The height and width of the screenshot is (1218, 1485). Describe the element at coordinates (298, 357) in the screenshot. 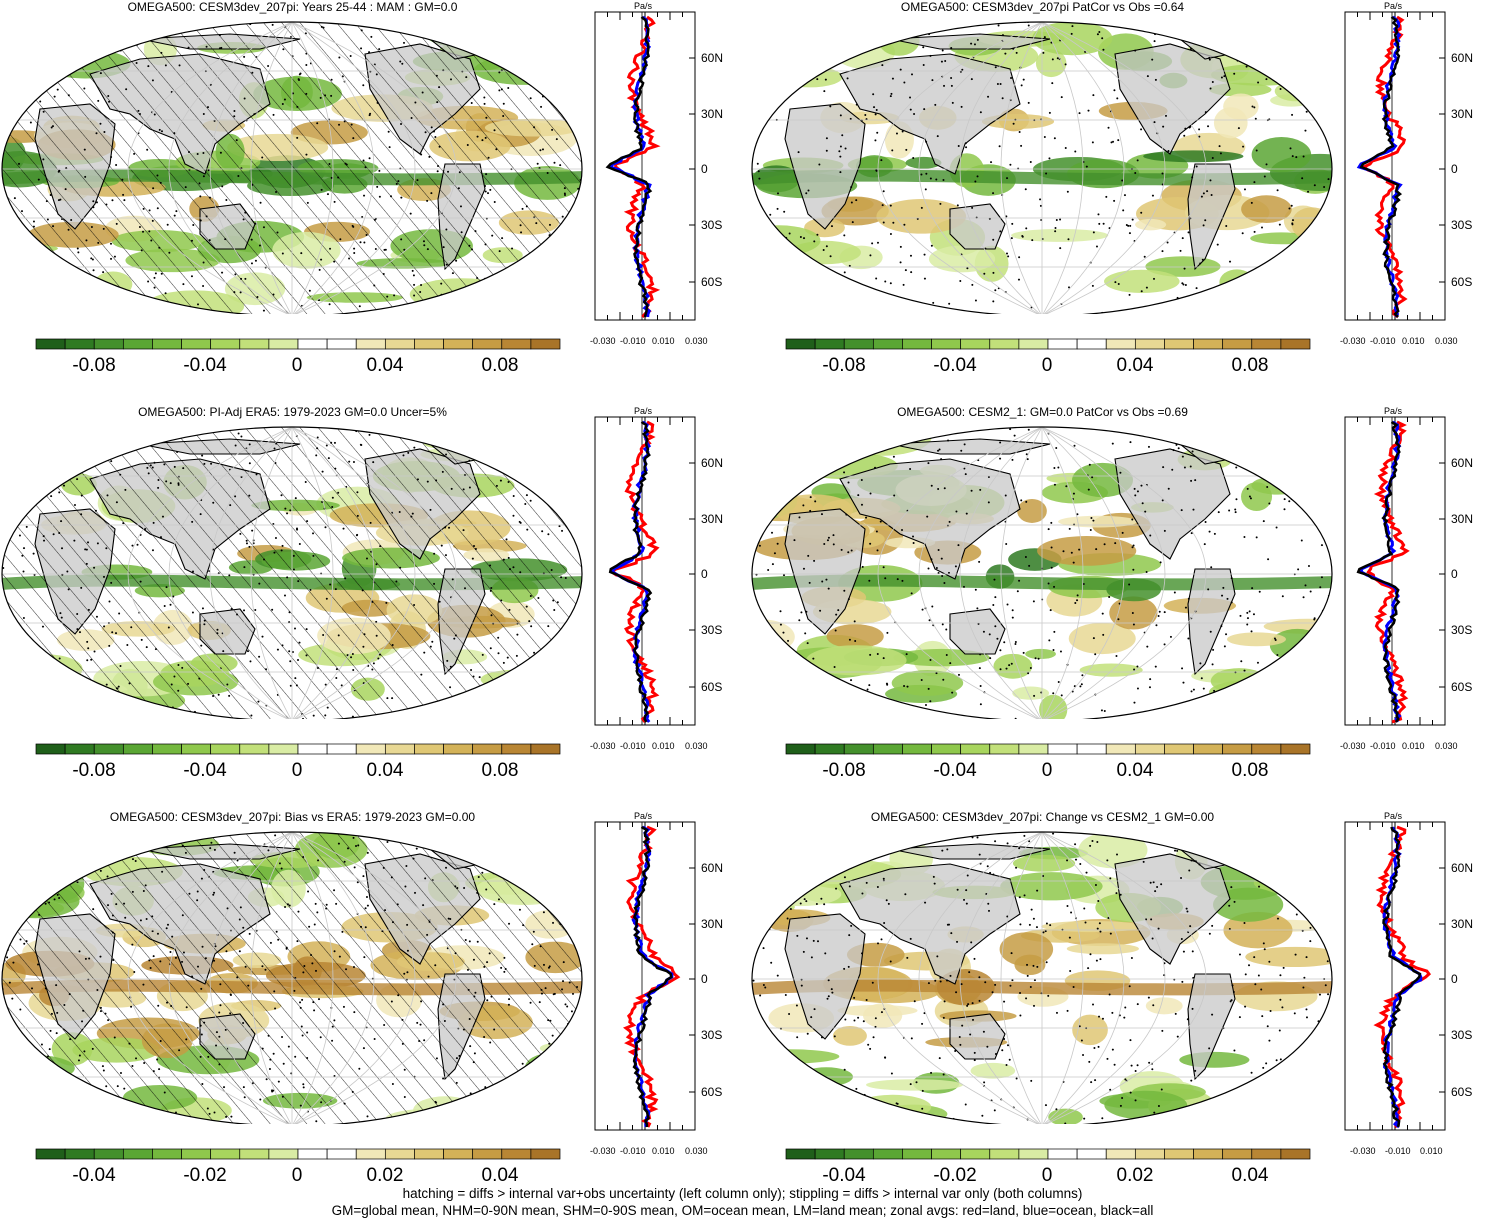

I see `colorbar: -0.08 -0.04 0 0.04 0.08` at that location.